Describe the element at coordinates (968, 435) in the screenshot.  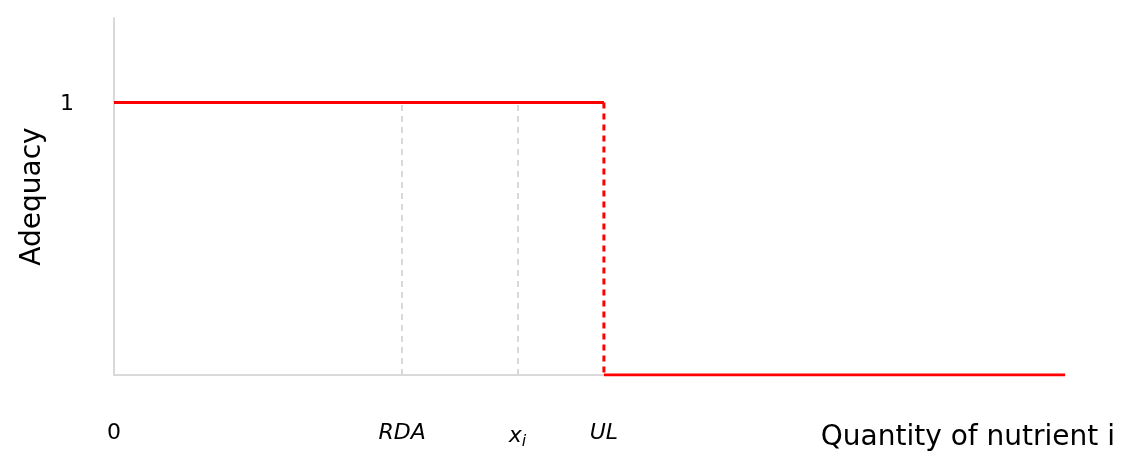
I see `x-axis-title: Quantity of nutrient i` at that location.